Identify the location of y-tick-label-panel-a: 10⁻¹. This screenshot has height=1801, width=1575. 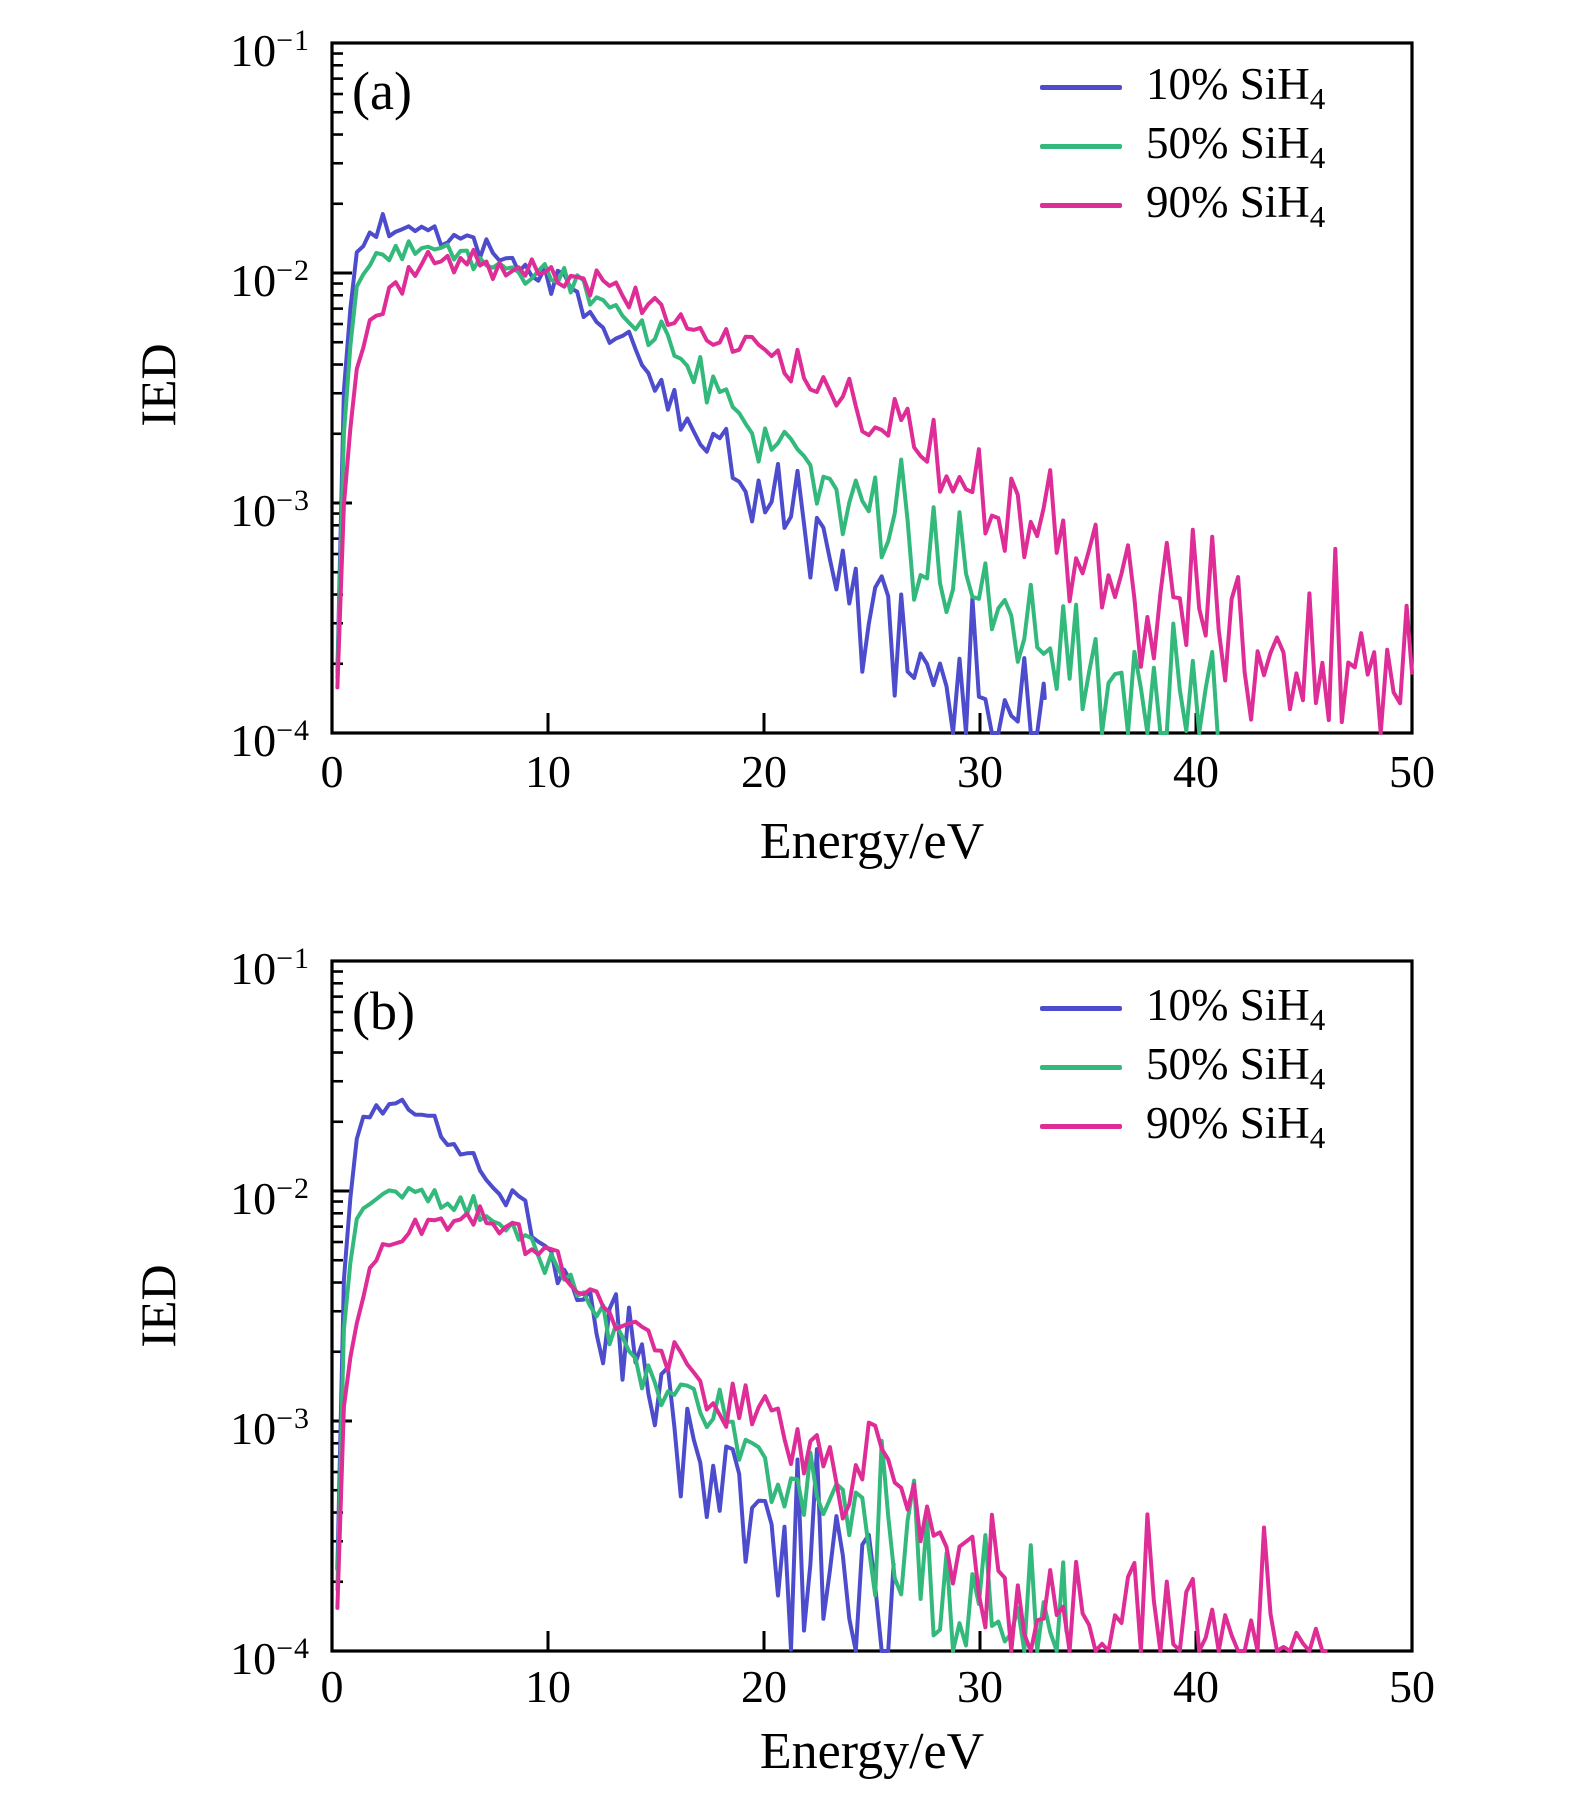
(270, 50).